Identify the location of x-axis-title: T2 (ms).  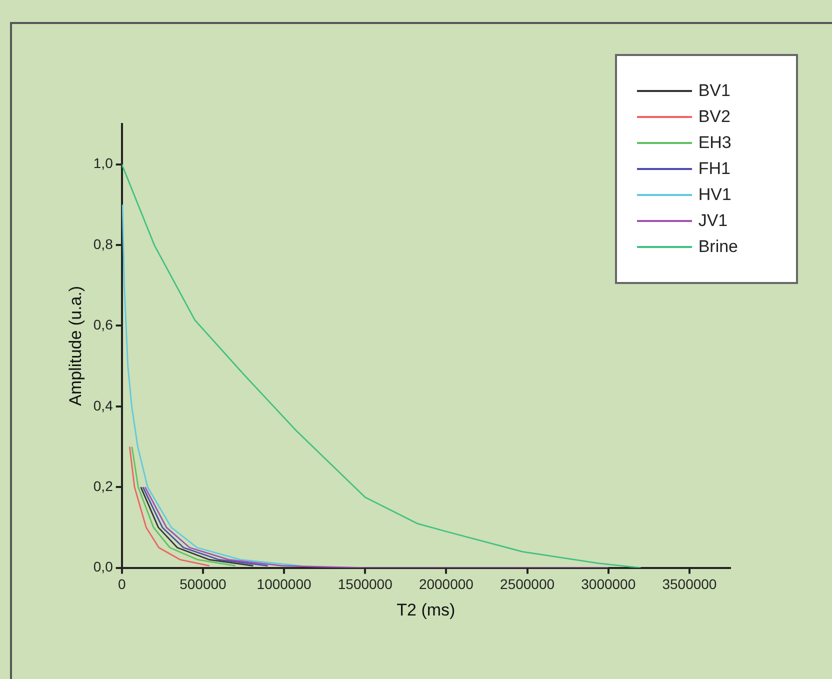
(426, 610).